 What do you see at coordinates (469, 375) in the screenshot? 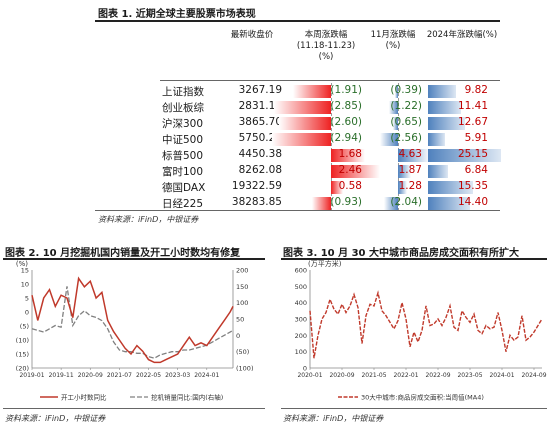
I see `x-tick-label: 2023-05` at bounding box center [469, 375].